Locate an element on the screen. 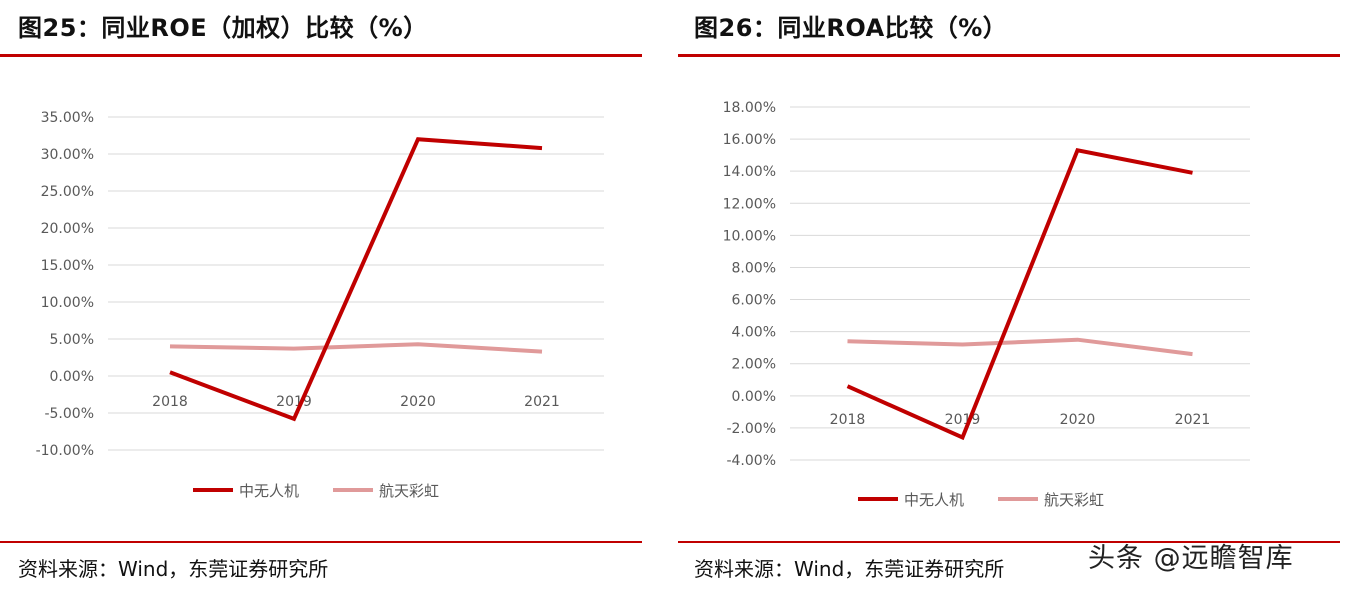 The image size is (1354, 590). y-tick-label: -4.00% is located at coordinates (751, 461).